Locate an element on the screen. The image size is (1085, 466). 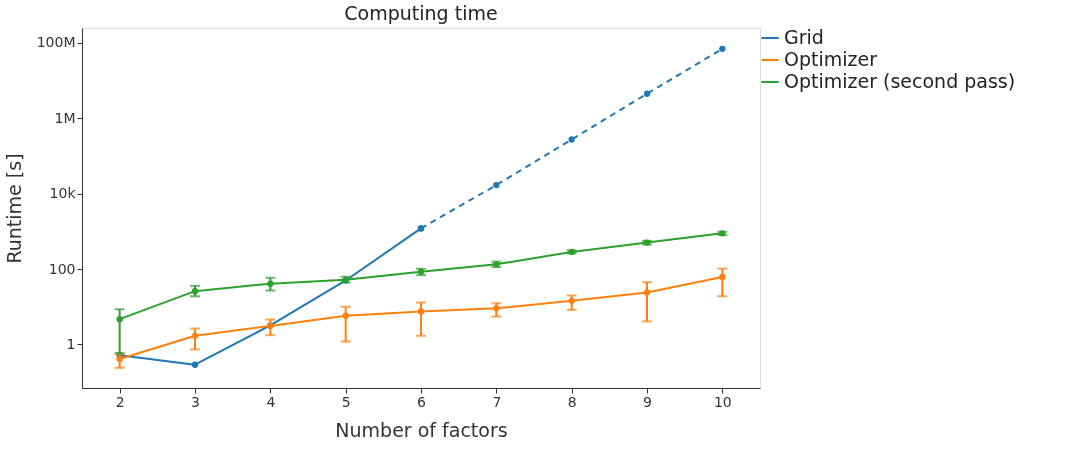
x-axis-title: Number of factors is located at coordinates (421, 429).